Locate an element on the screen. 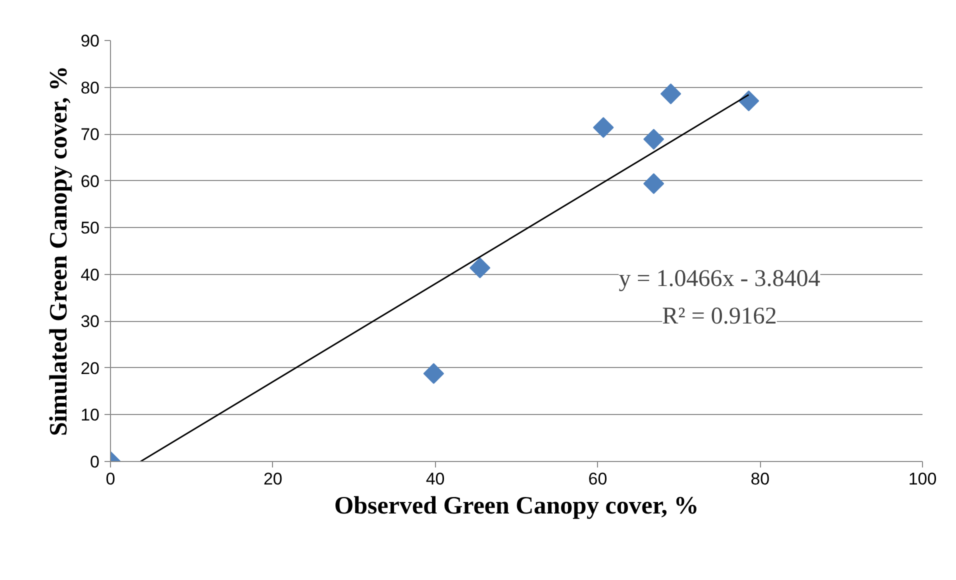 The height and width of the screenshot is (580, 956). x-tick-label: 20 is located at coordinates (272, 479).